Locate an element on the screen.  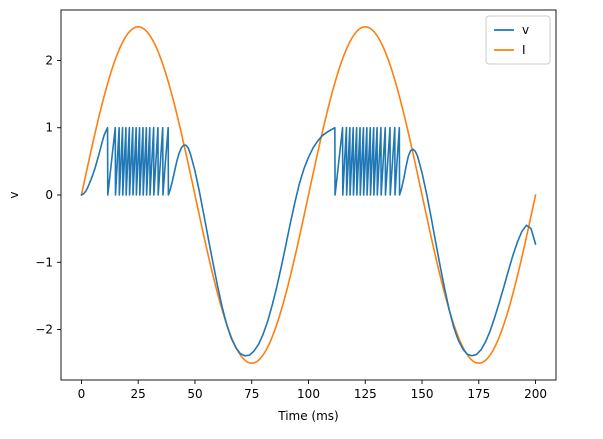
x-tick-label: 125 is located at coordinates (365, 394).